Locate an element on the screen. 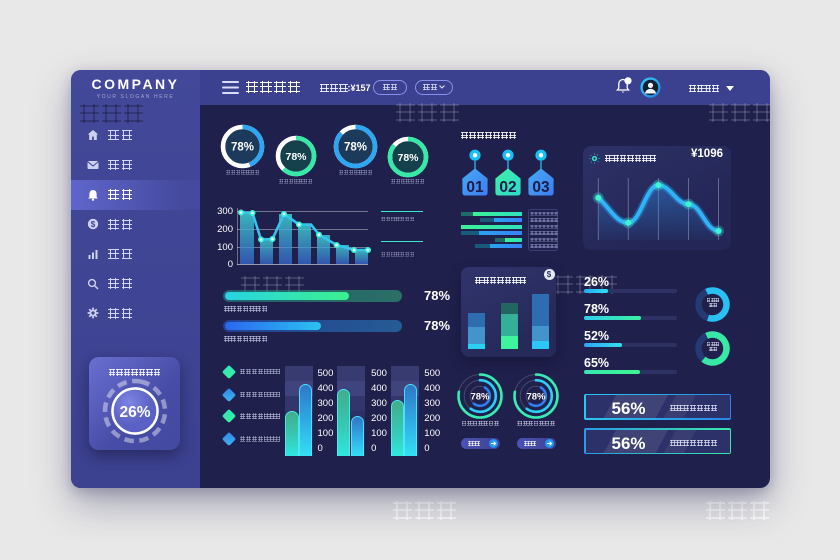 Image resolution: width=840 pixels, height=560 pixels. svg-text: 01 is located at coordinates (475, 187).